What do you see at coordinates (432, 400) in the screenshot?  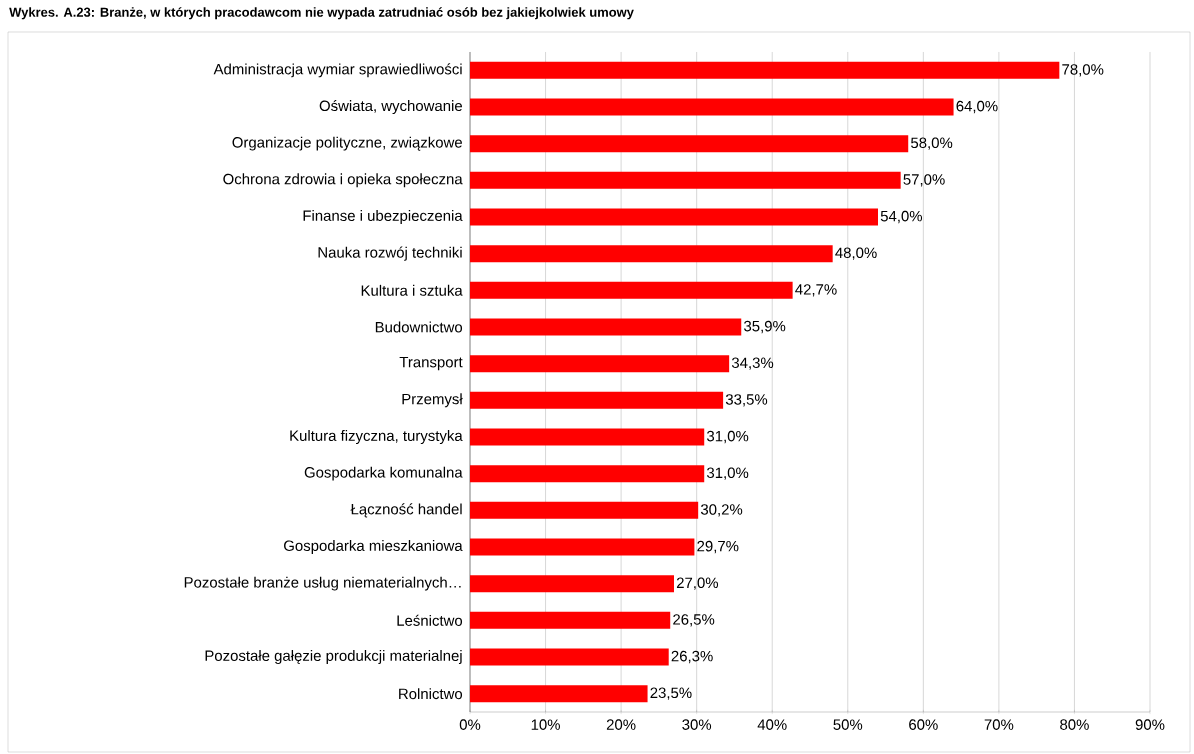 I see `y-tick-label: Przemysł` at bounding box center [432, 400].